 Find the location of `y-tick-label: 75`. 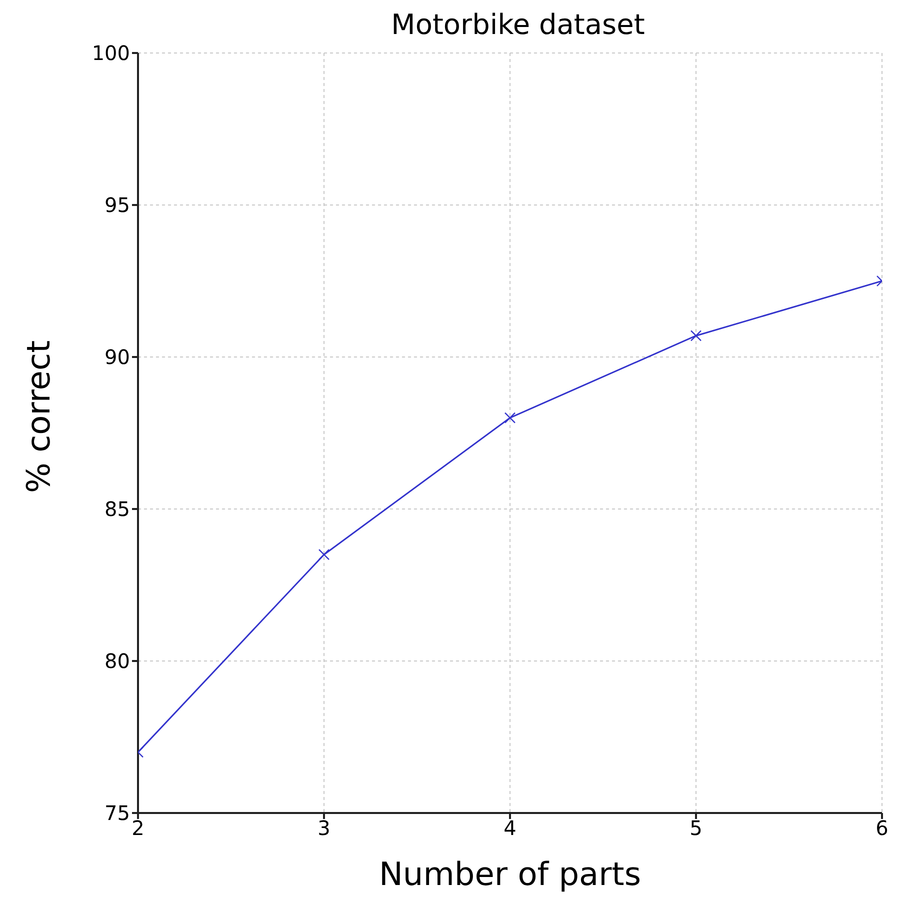

y-tick-label: 75 is located at coordinates (117, 813).